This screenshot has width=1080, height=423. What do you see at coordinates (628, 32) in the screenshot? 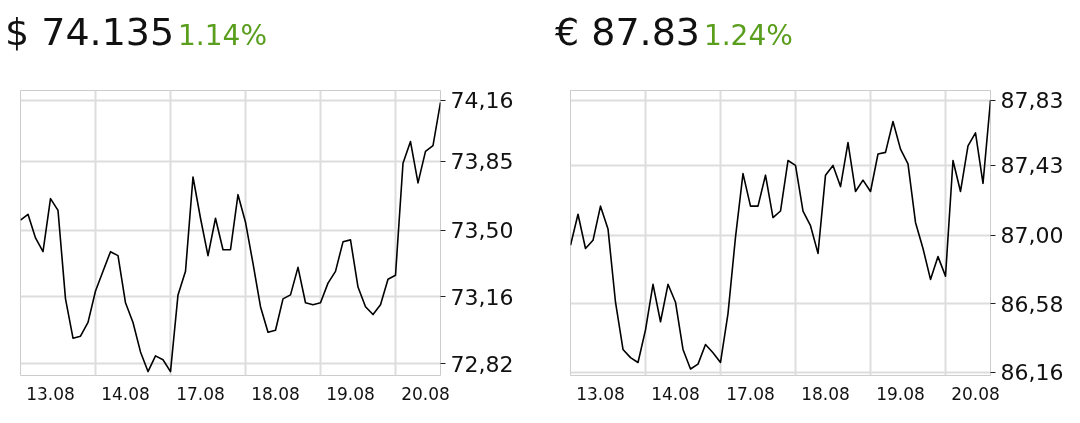
I see `chart-title: € 87.83` at bounding box center [628, 32].